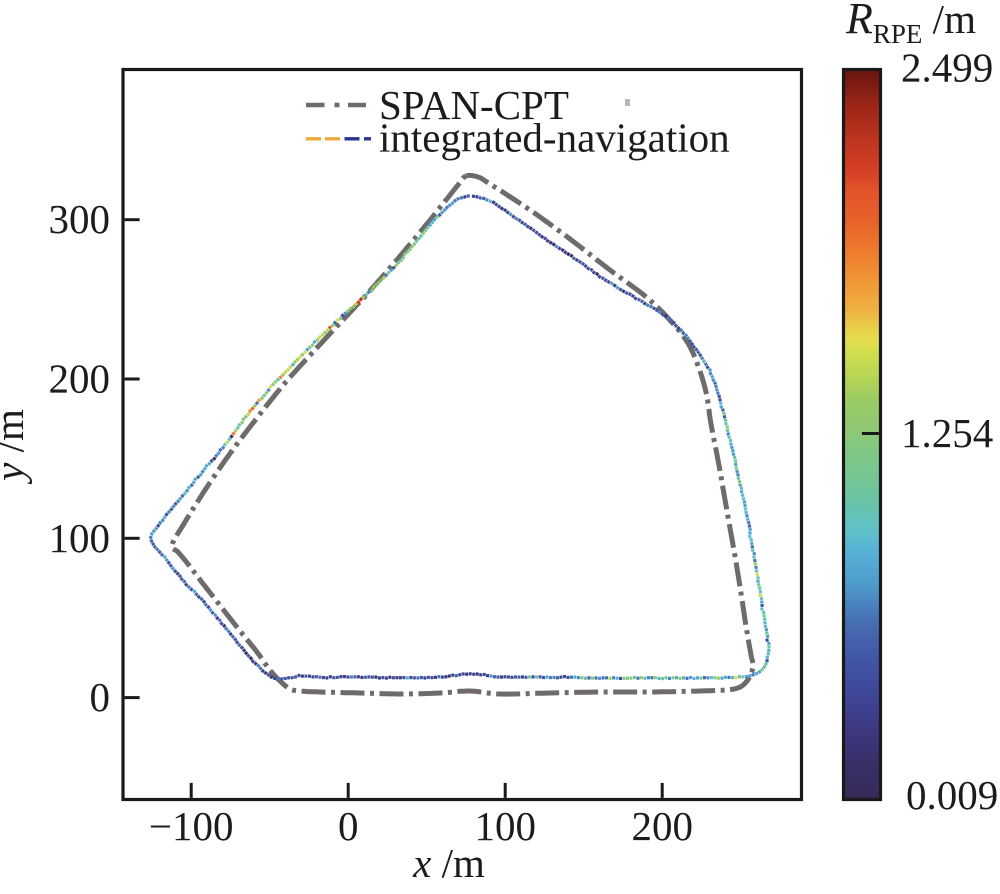 This screenshot has width=1000, height=894. Describe the element at coordinates (191, 826) in the screenshot. I see `svg-text: −100` at that location.